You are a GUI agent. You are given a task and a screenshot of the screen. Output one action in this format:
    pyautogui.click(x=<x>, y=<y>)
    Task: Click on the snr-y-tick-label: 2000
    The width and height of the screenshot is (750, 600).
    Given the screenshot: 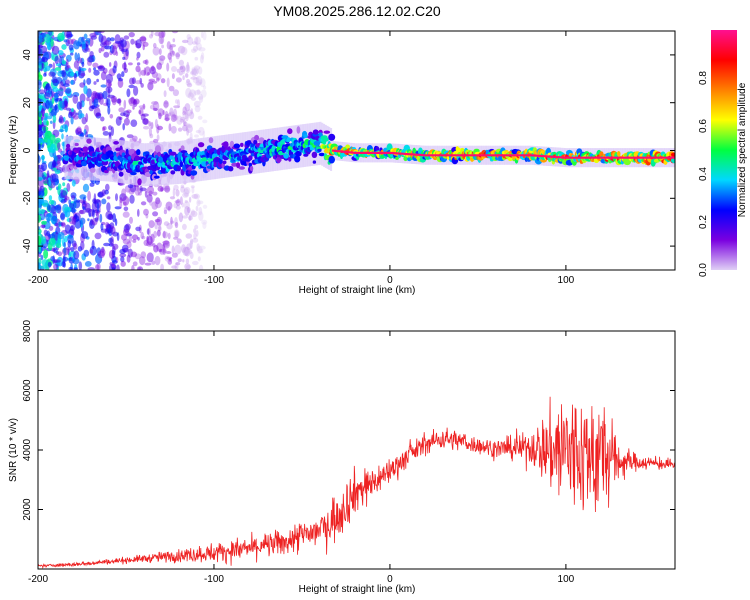 What is the action you would take?
    pyautogui.click(x=27, y=509)
    